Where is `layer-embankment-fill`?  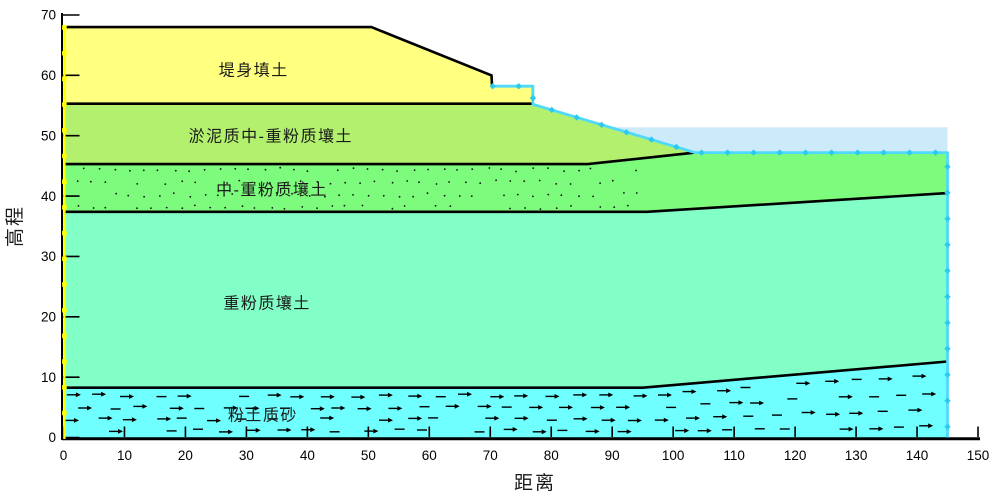 layer-embankment-fill is located at coordinates (298, 65).